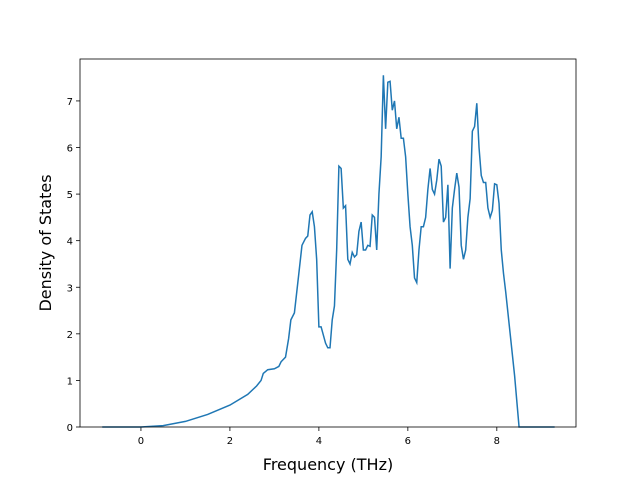  I want to click on y-tick-label: 7, so click(70, 102).